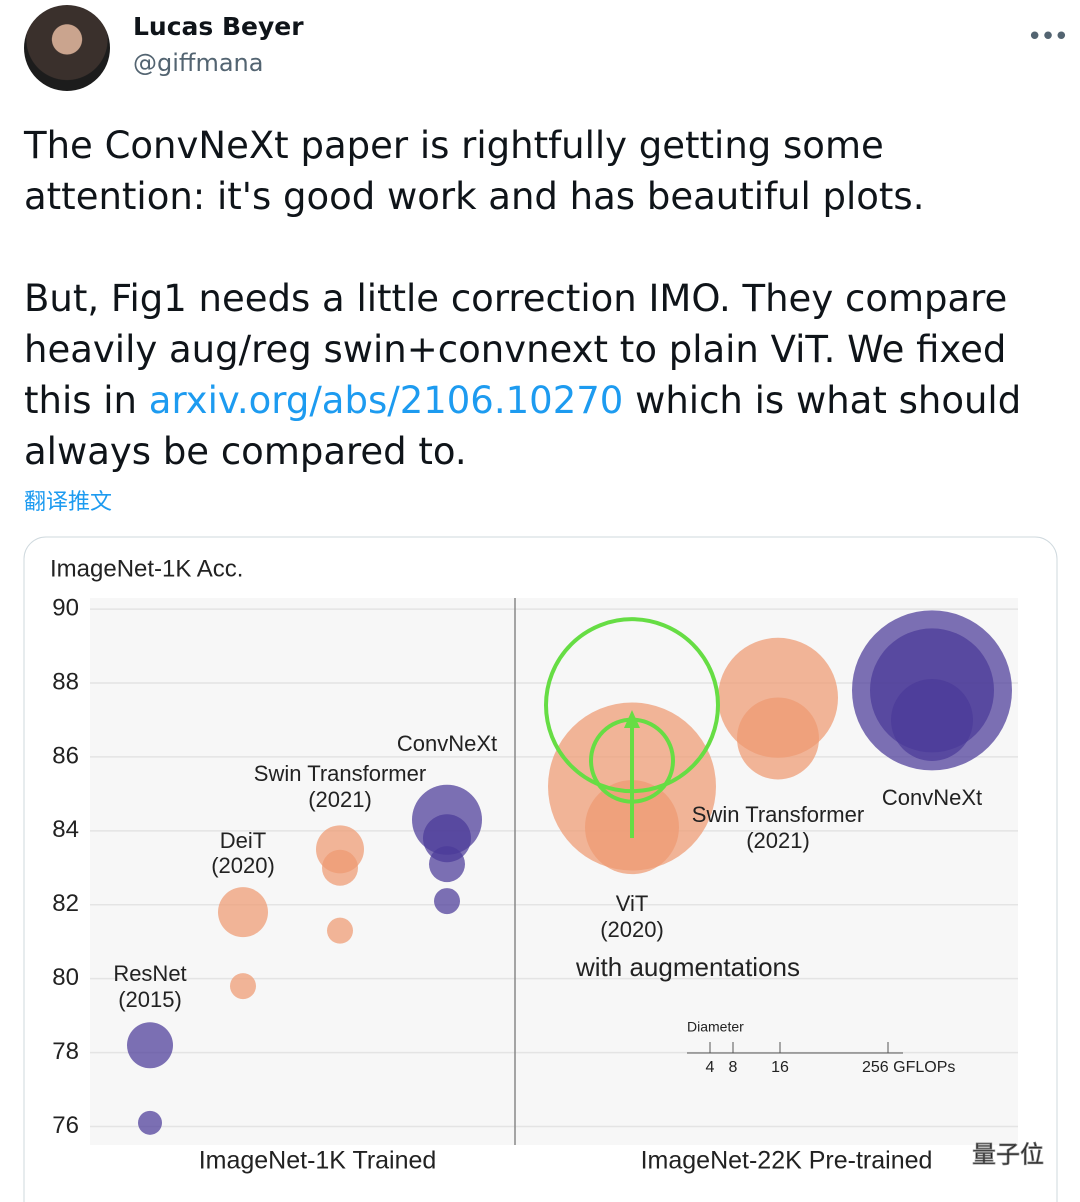  What do you see at coordinates (787, 1161) in the screenshot?
I see `panel-label: ImageNet-22K Pre-trained` at bounding box center [787, 1161].